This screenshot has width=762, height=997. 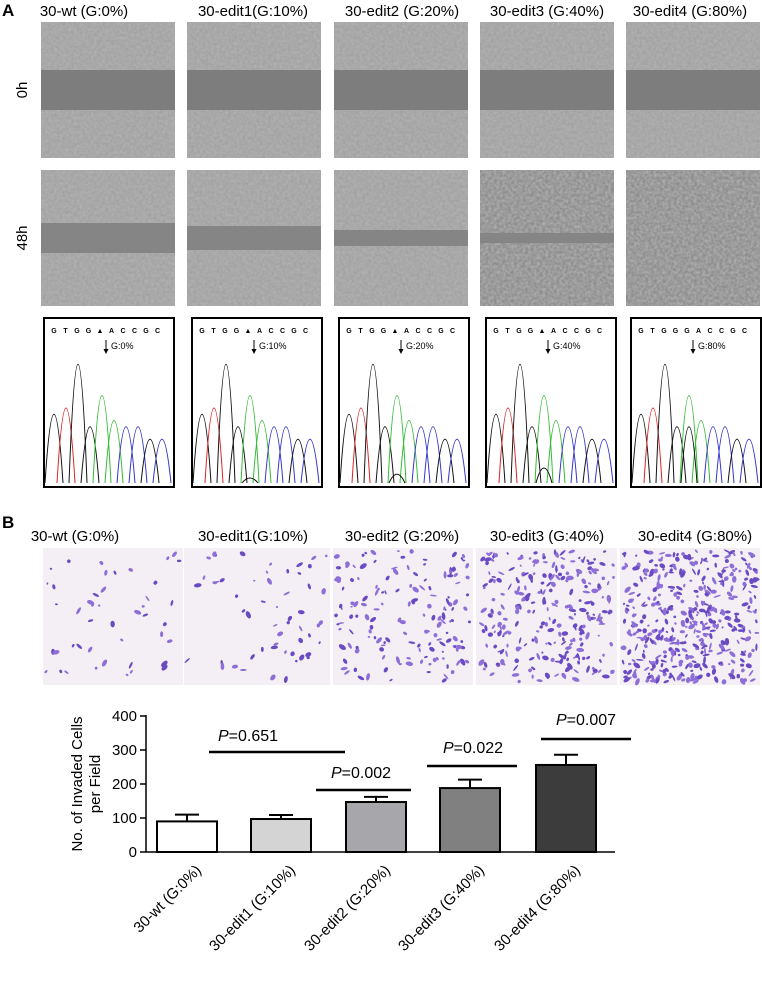 I want to click on p-symbol: P, so click(x=561, y=720).